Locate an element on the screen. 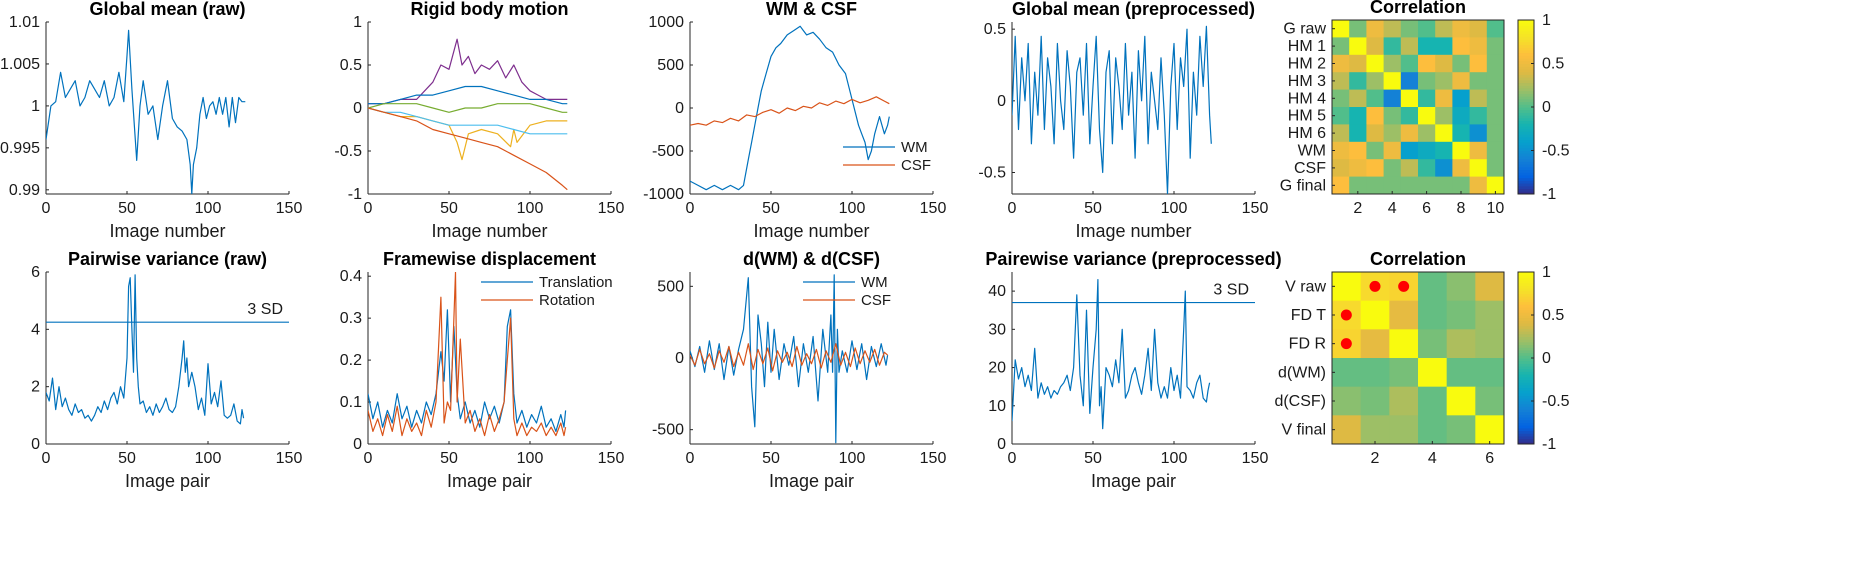 Image resolution: width=1860 pixels, height=586 pixels. y-tick-label: 6 is located at coordinates (35, 272).